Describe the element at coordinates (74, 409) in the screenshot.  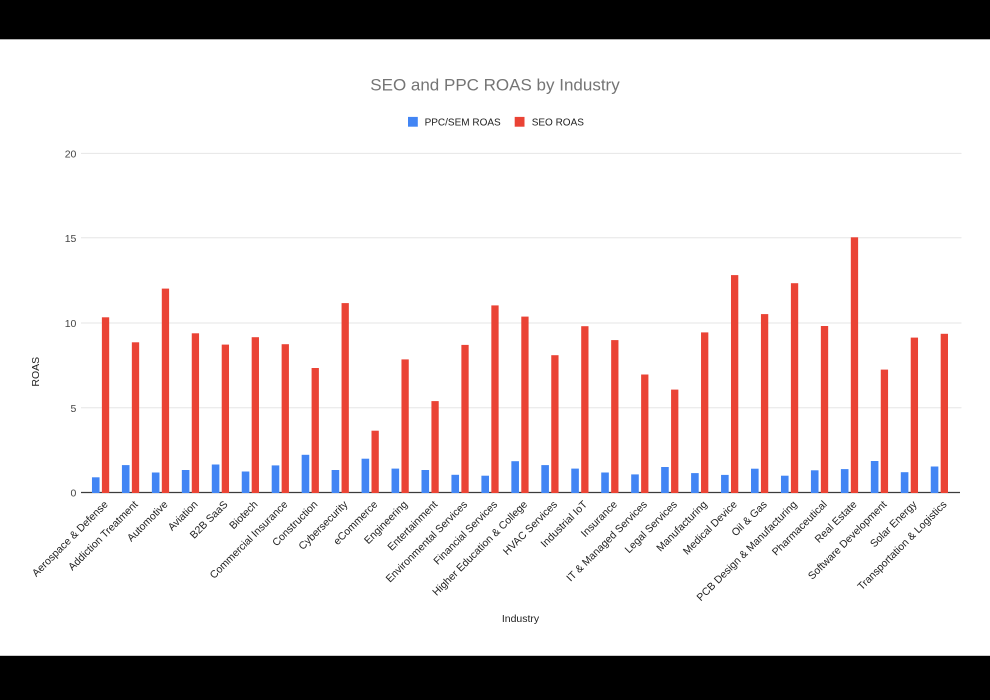
I see `svg-text: 5` at that location.